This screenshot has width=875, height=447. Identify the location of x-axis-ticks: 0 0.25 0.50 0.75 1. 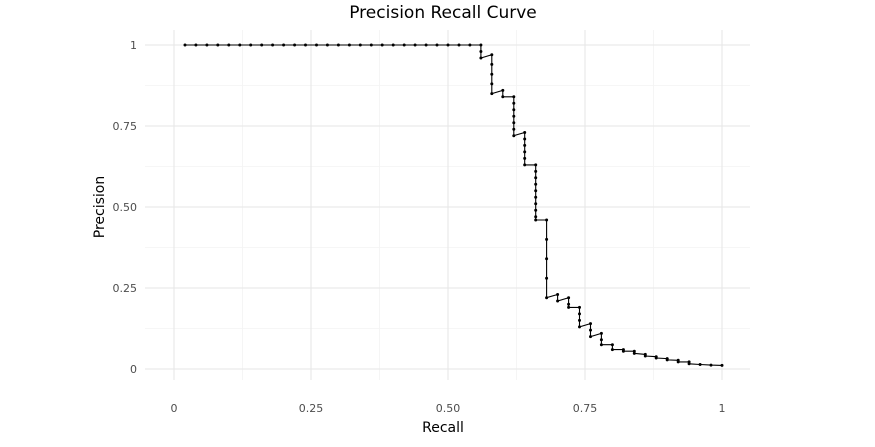
(448, 408).